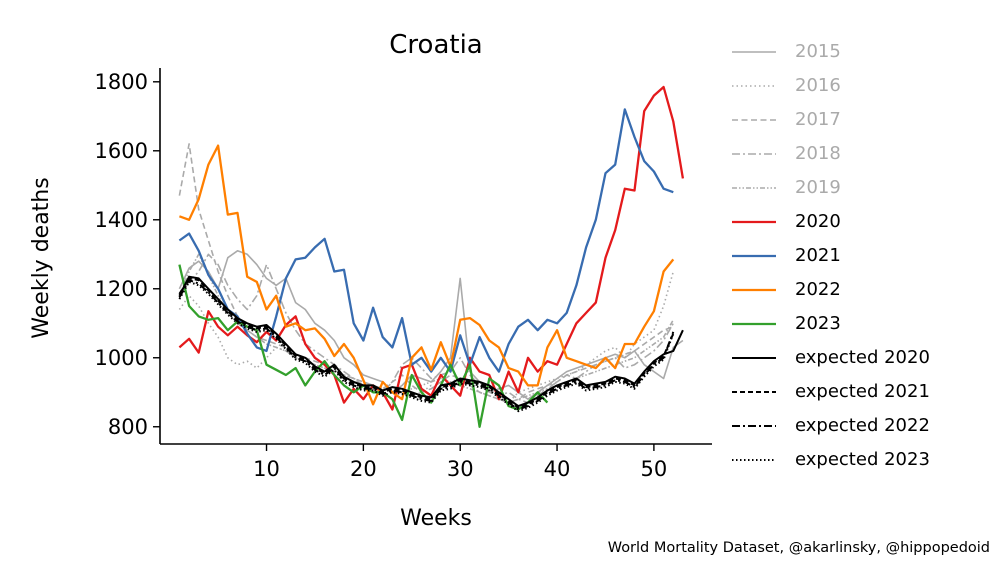  I want to click on series-line-expected-2021, so click(426, 343).